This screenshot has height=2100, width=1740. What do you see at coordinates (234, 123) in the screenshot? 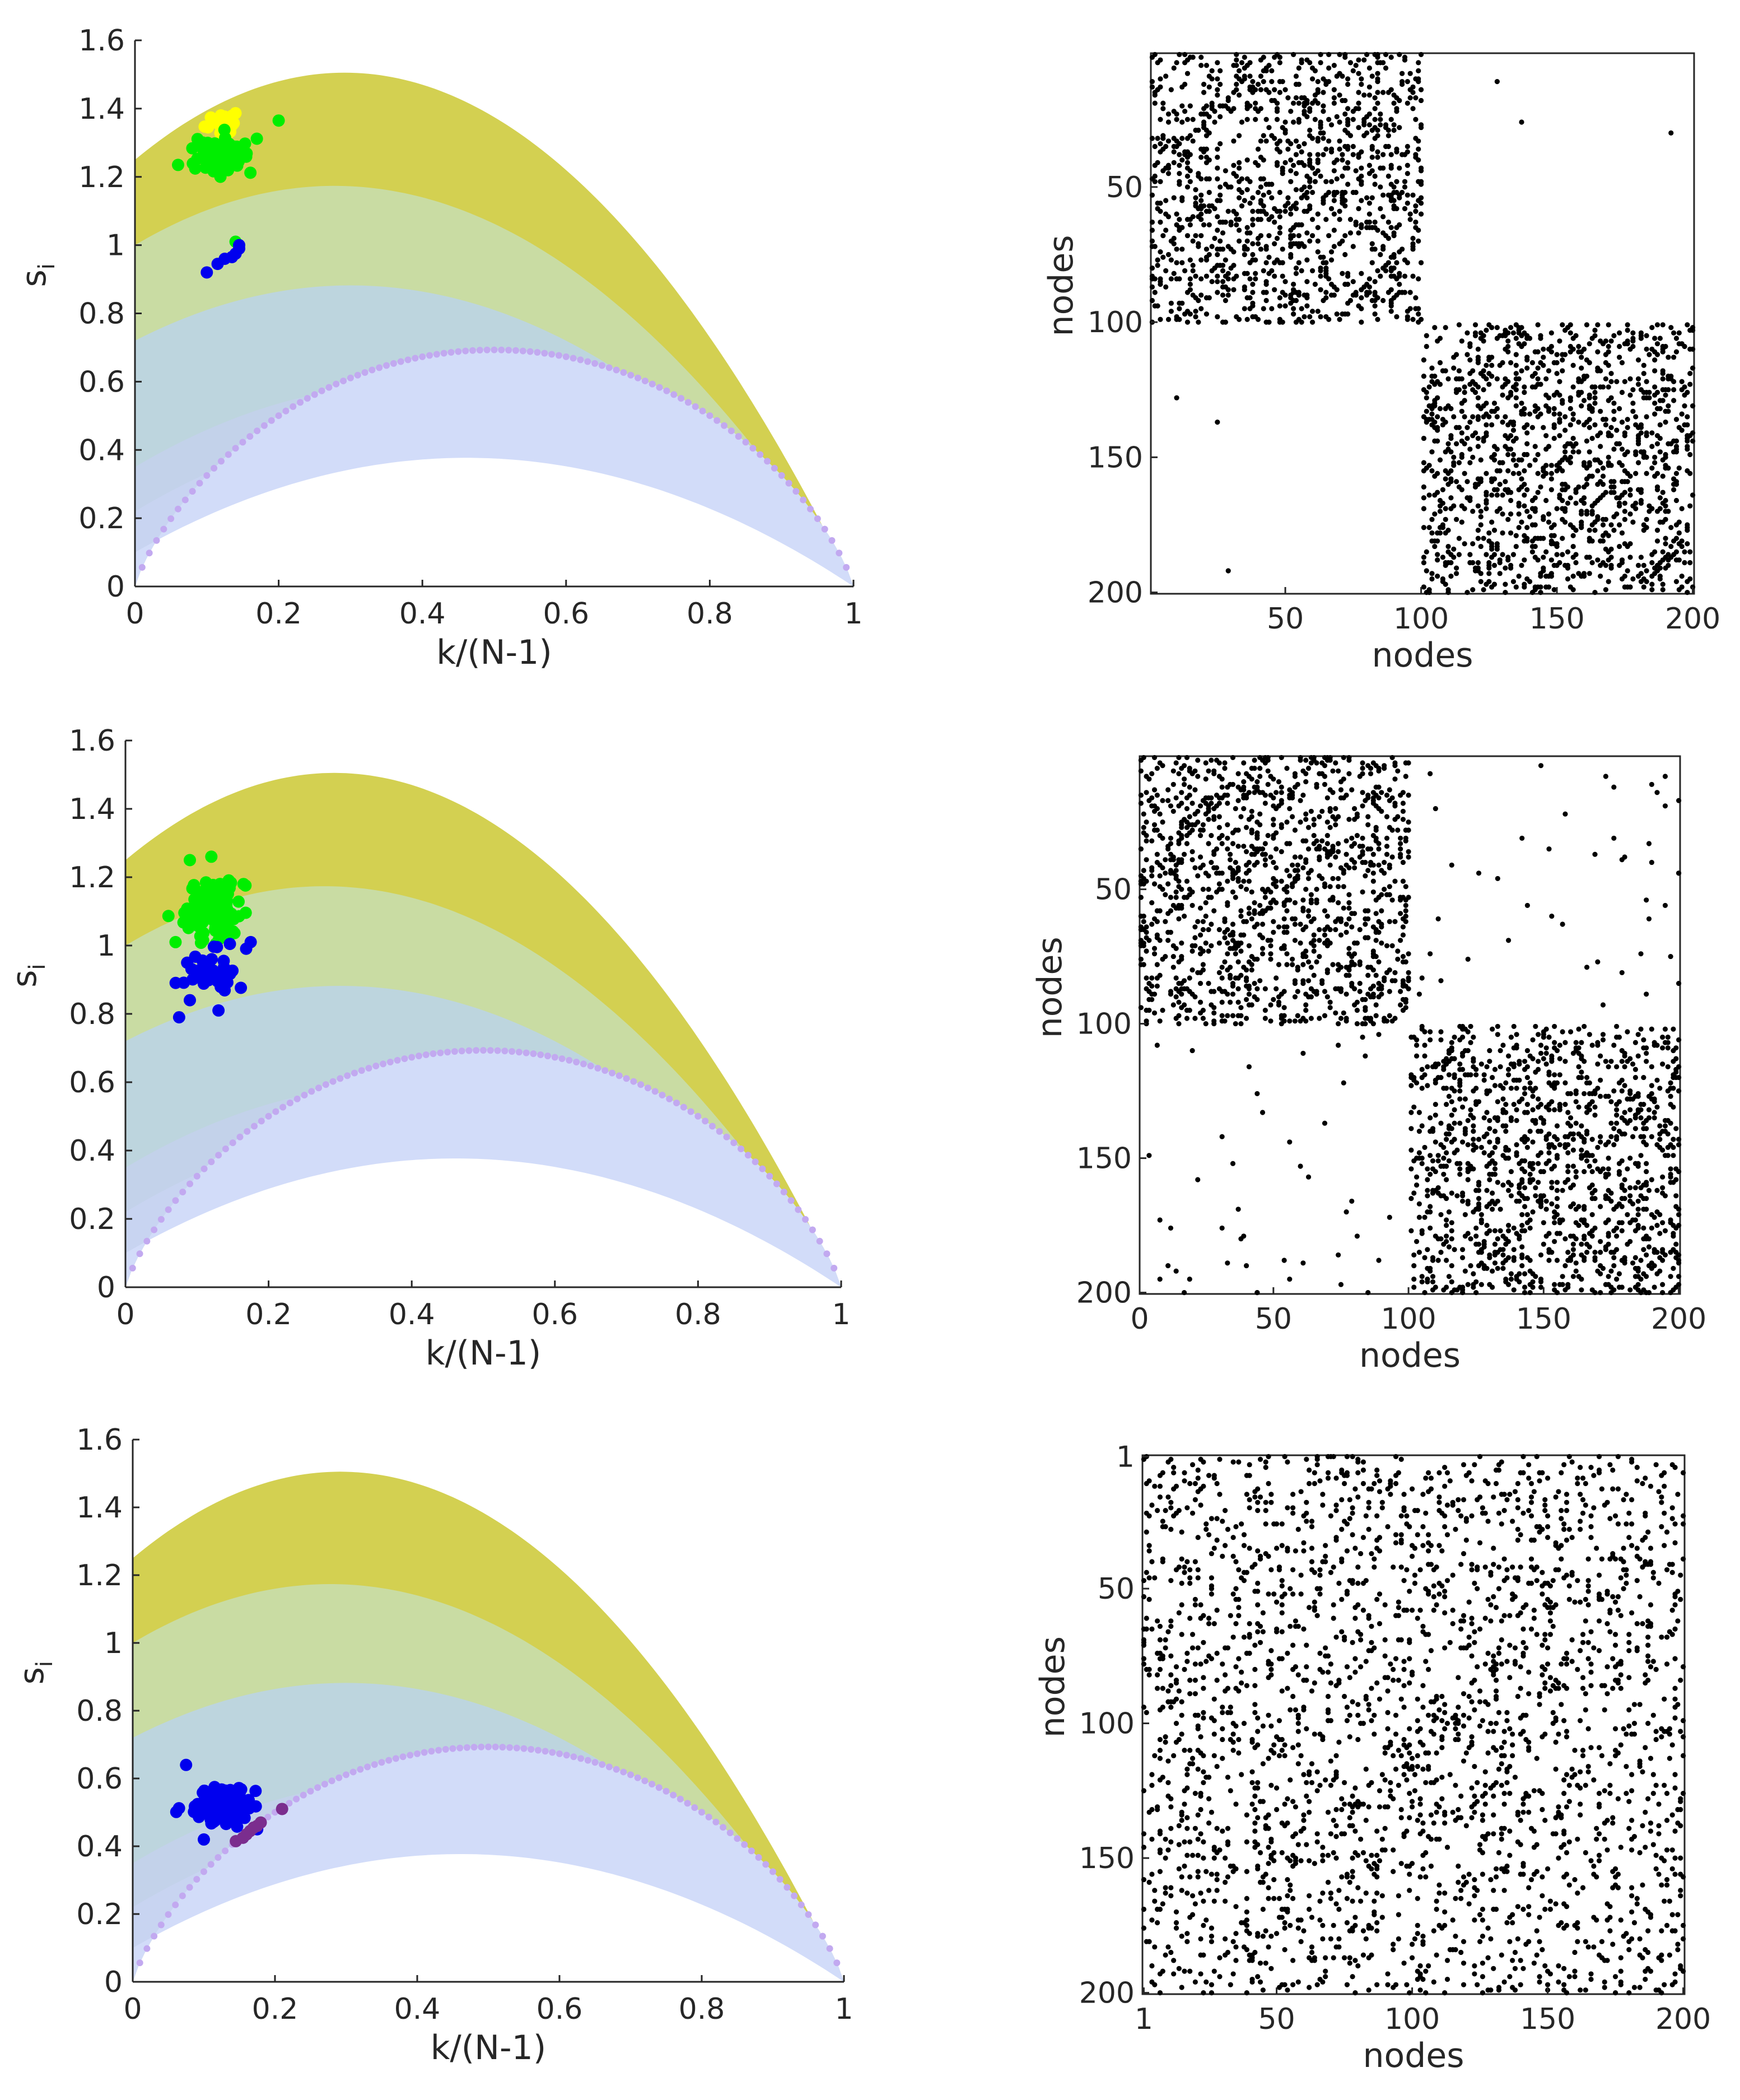
I see `yellow-point` at bounding box center [234, 123].